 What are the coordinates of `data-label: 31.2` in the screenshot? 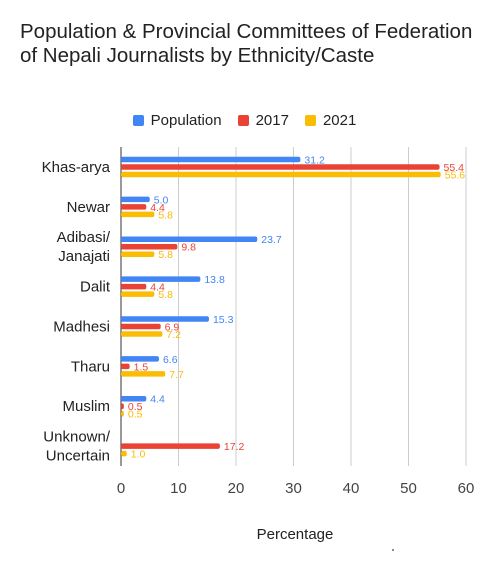 It's located at (314, 160).